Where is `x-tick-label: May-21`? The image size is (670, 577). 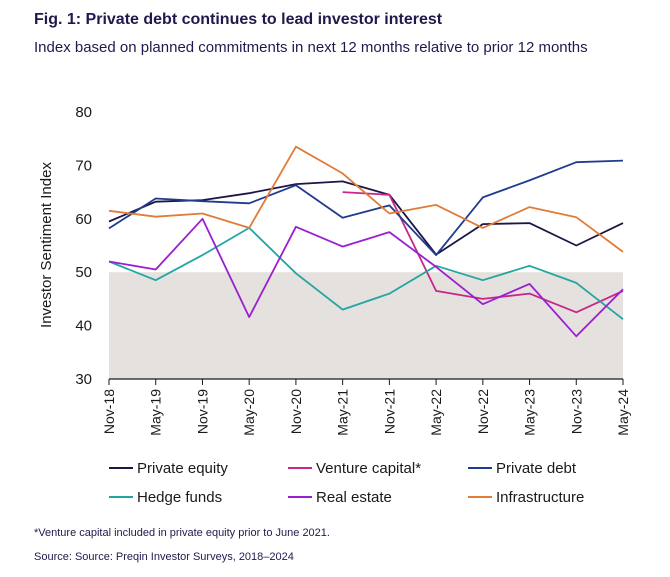
x-tick-label: May-21 is located at coordinates (343, 412).